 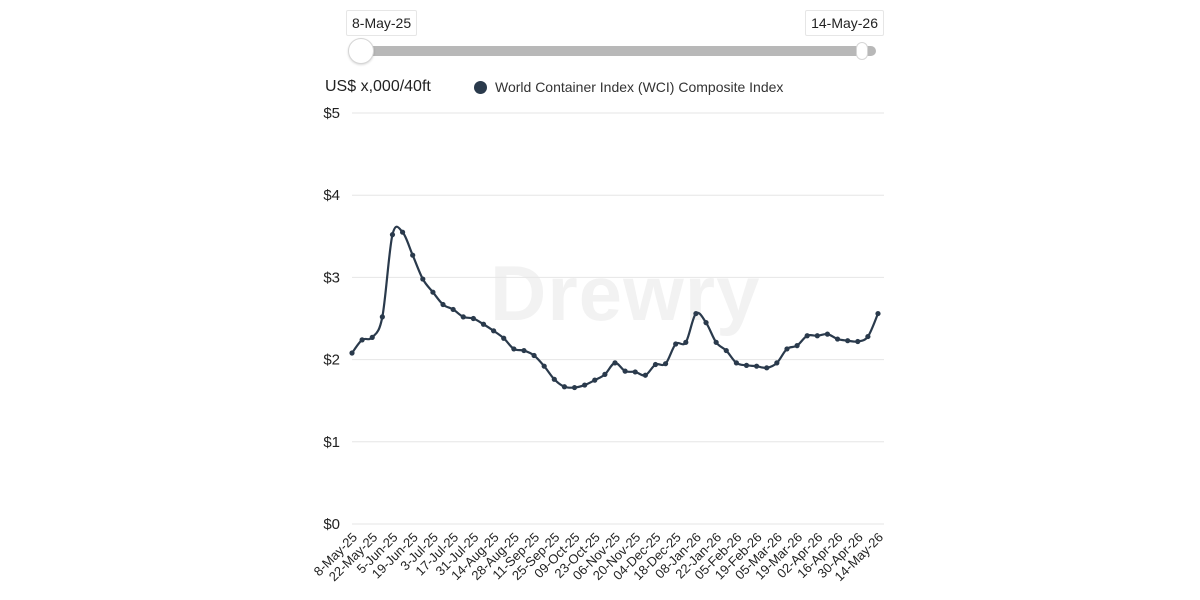 What do you see at coordinates (382, 23) in the screenshot?
I see `range-start-label: 8-May-25` at bounding box center [382, 23].